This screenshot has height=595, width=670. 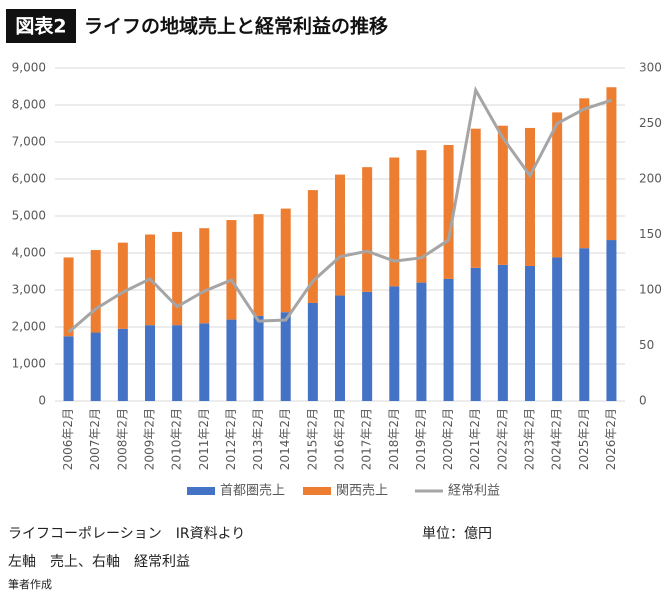 What do you see at coordinates (285, 439) in the screenshot?
I see `x-tick-label: 2014年2月` at bounding box center [285, 439].